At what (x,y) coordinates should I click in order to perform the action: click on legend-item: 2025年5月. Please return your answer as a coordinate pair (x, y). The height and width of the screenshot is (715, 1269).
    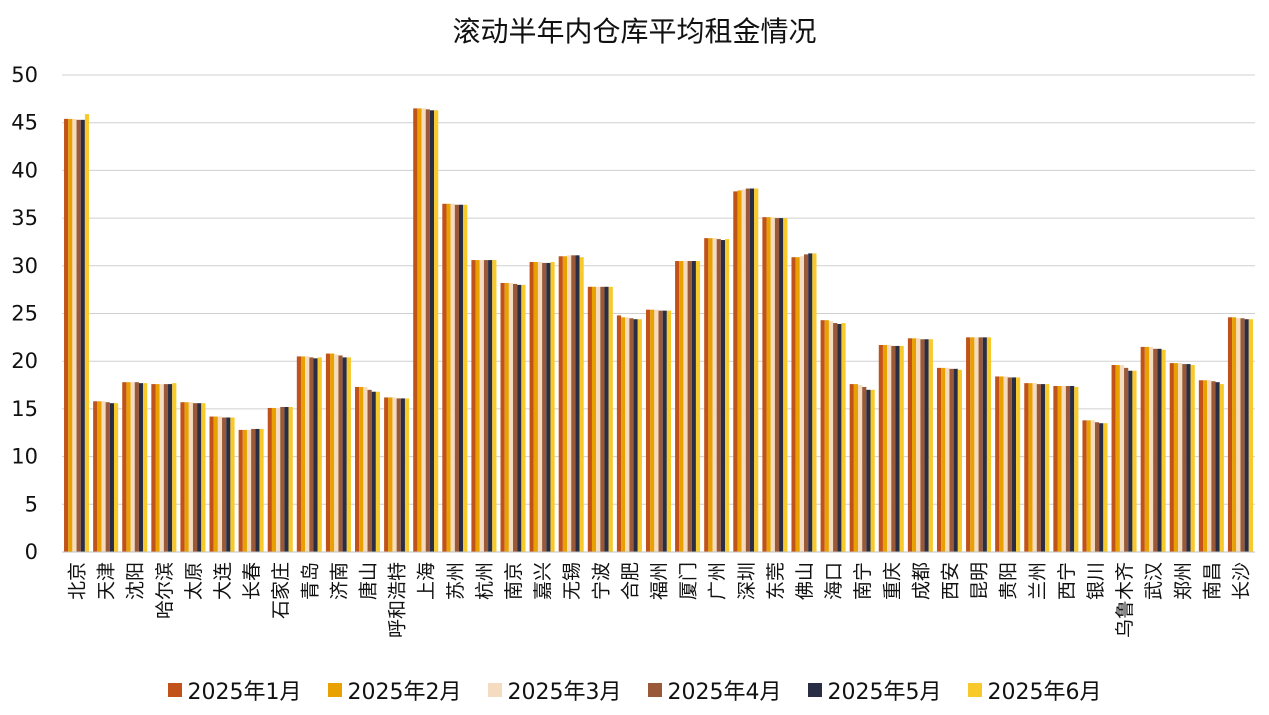
    Looking at the image, I should click on (874, 690).